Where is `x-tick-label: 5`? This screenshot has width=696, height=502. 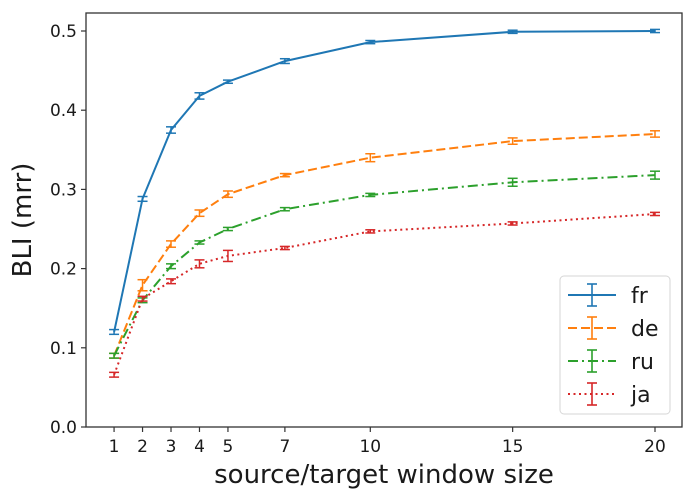
x-tick-label: 5 is located at coordinates (228, 447).